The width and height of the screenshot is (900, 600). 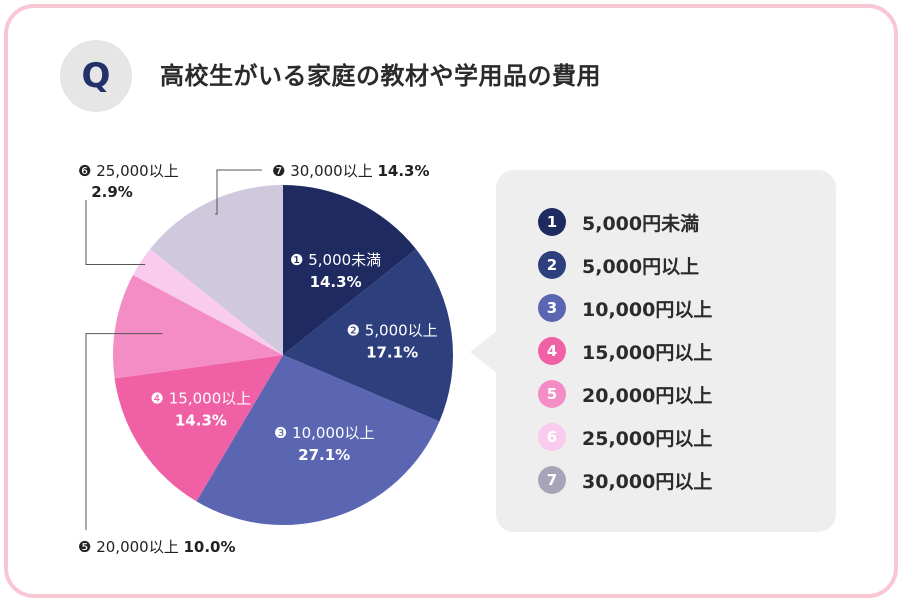 What do you see at coordinates (484, 352) in the screenshot?
I see `legend-pointer` at bounding box center [484, 352].